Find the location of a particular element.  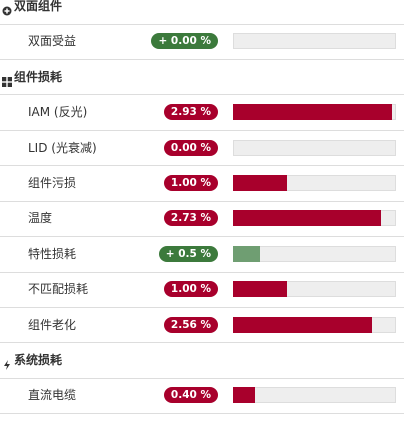

section-title: 系统损耗 is located at coordinates (38, 360).